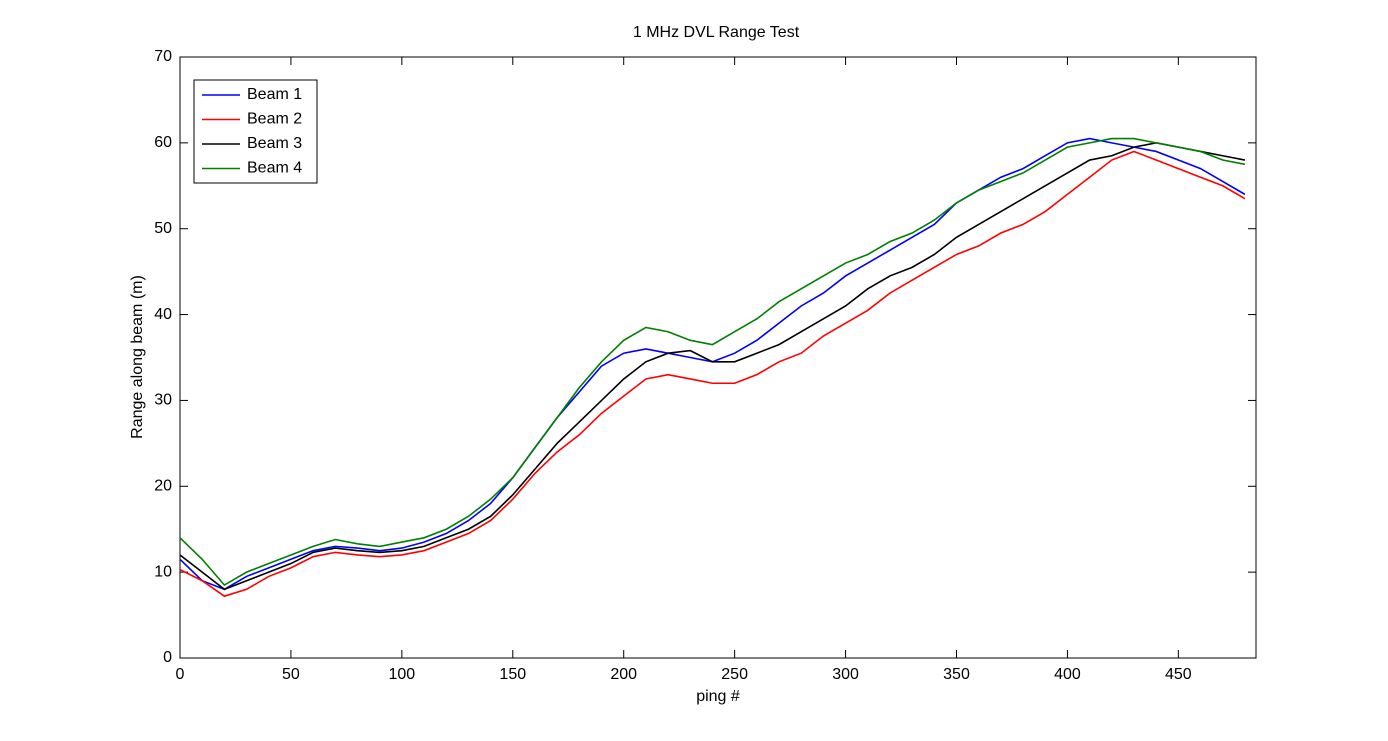 The width and height of the screenshot is (1388, 741). What do you see at coordinates (163, 56) in the screenshot?
I see `y-tick-label: 70` at bounding box center [163, 56].